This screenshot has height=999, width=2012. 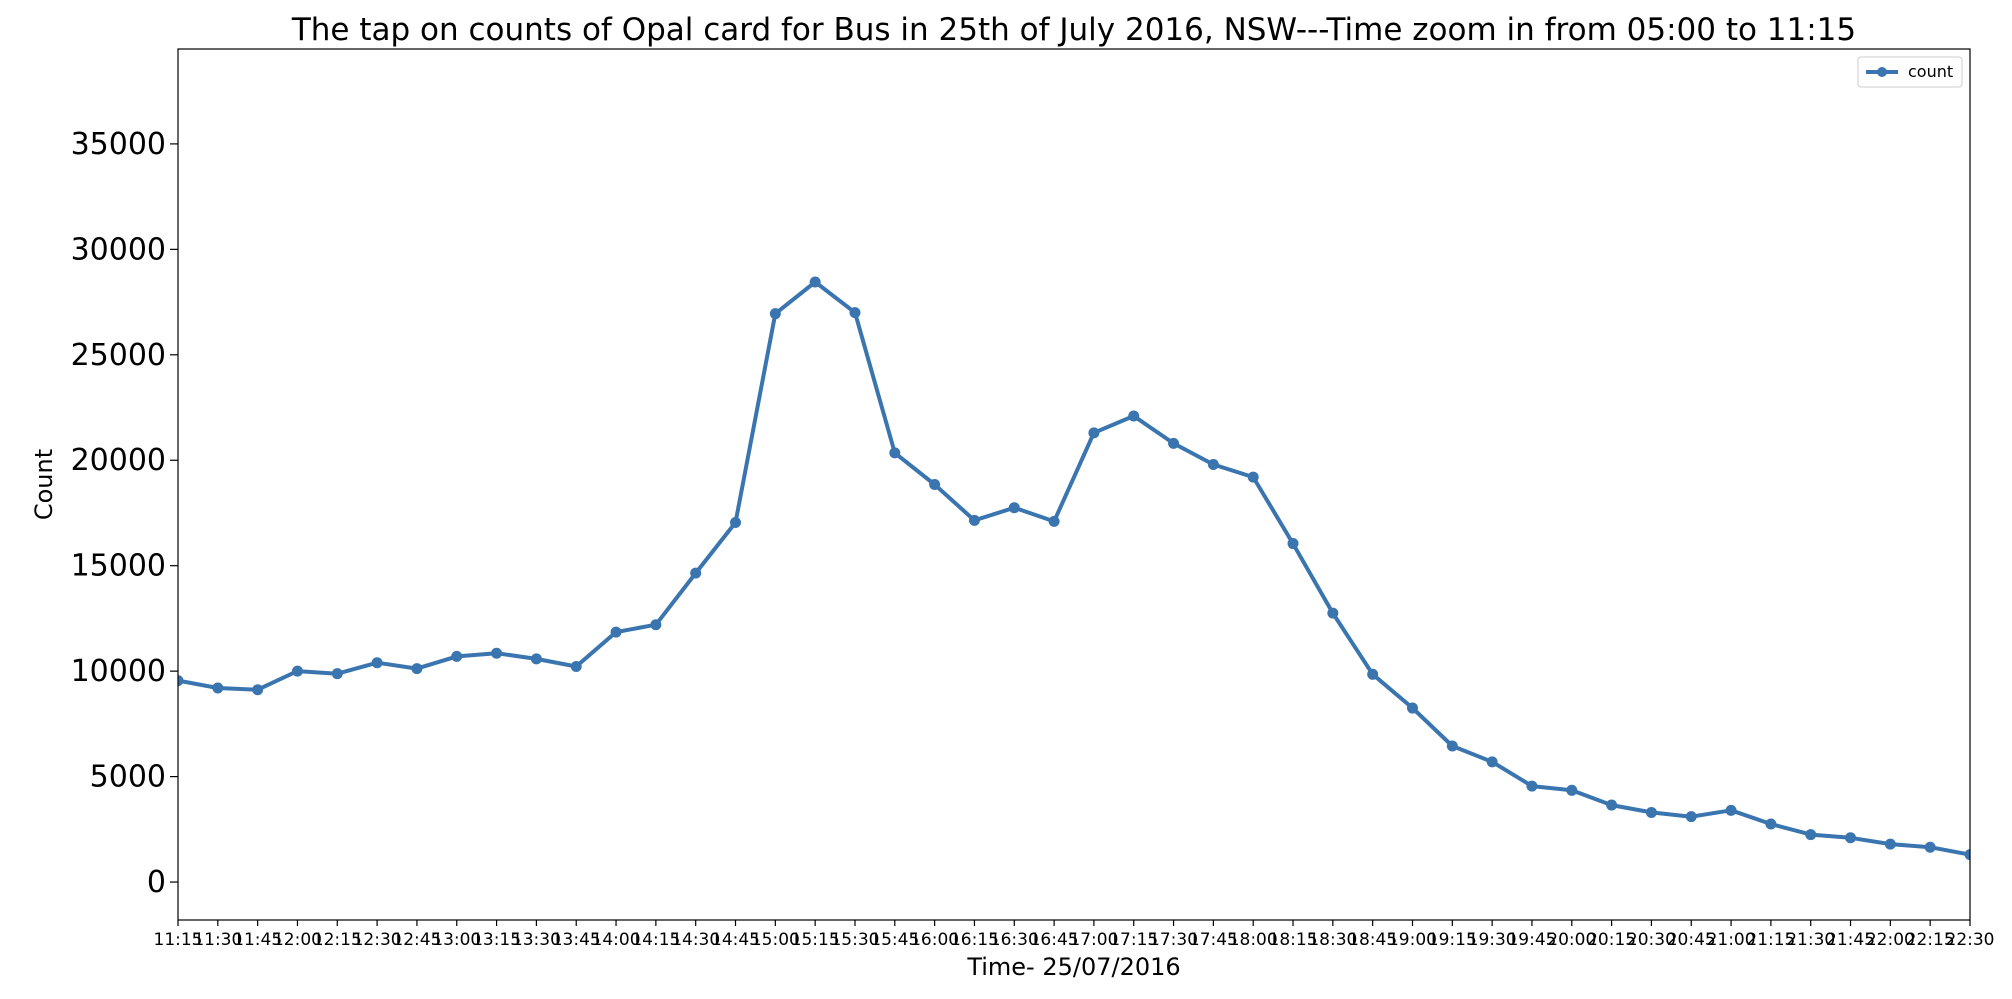 I want to click on y-tick-label: 5000, so click(x=128, y=777).